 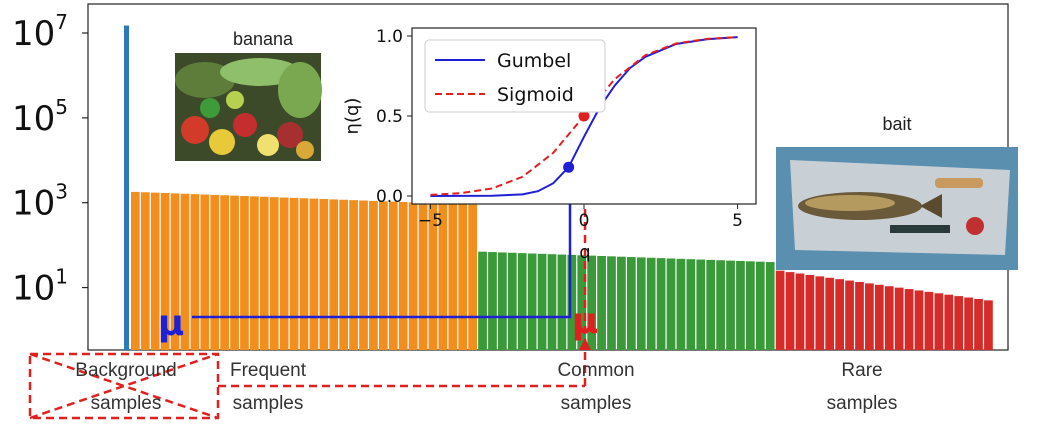 I want to click on category-frequent-line1: Frequent, so click(x=268, y=370).